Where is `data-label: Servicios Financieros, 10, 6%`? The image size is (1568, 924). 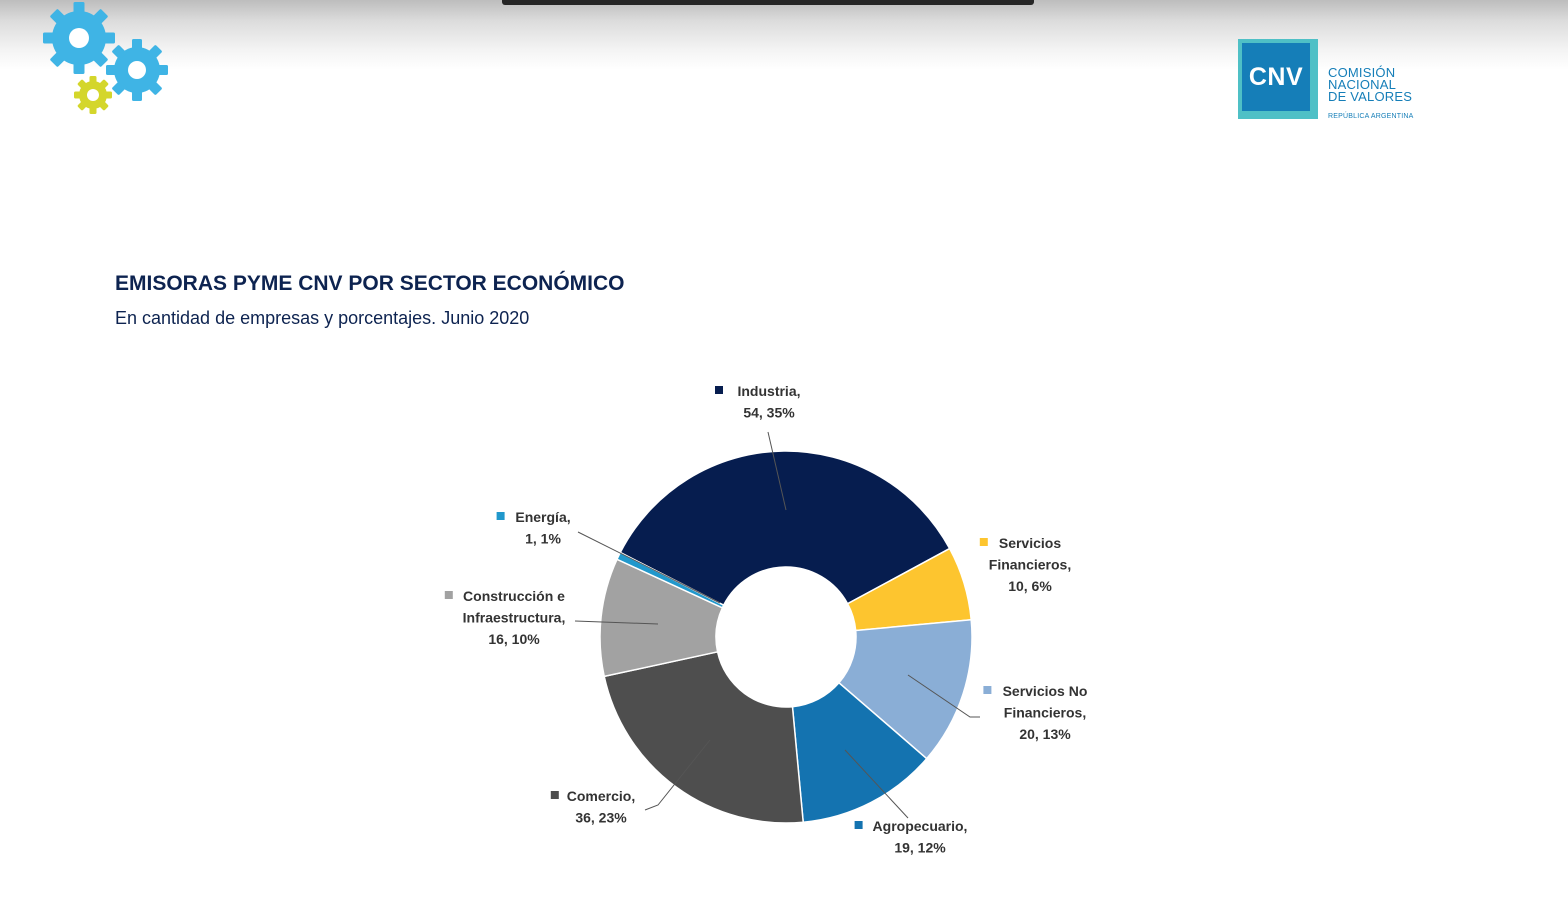
data-label: Servicios Financieros, 10, 6% is located at coordinates (1030, 564).